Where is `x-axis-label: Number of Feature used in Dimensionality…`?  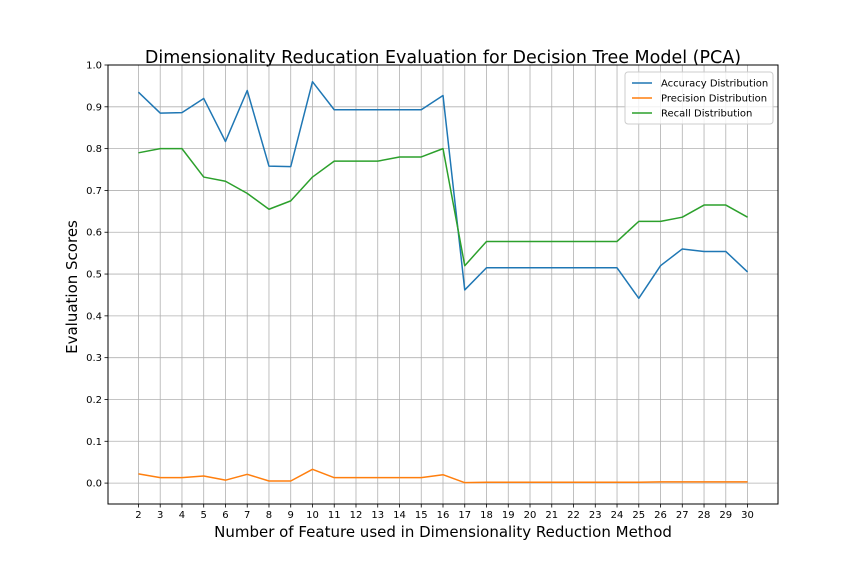 x-axis-label: Number of Feature used in Dimensionality… is located at coordinates (443, 532).